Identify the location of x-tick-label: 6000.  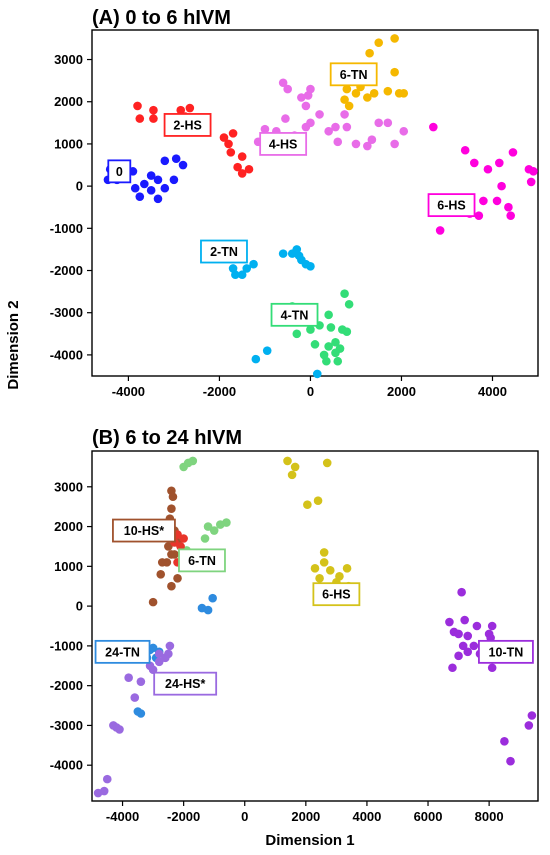
(428, 816).